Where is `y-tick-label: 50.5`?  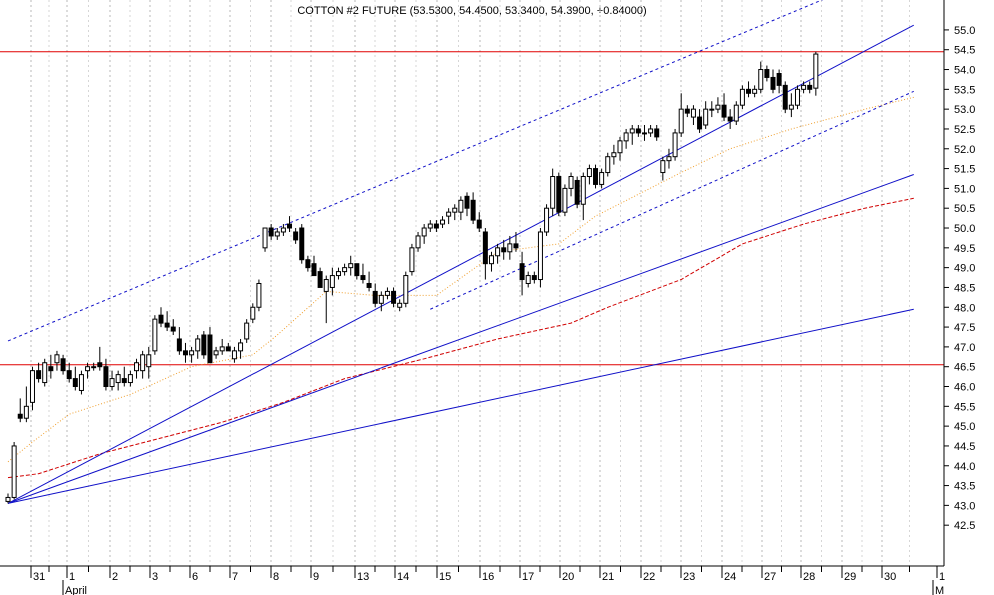 y-tick-label: 50.5 is located at coordinates (964, 209).